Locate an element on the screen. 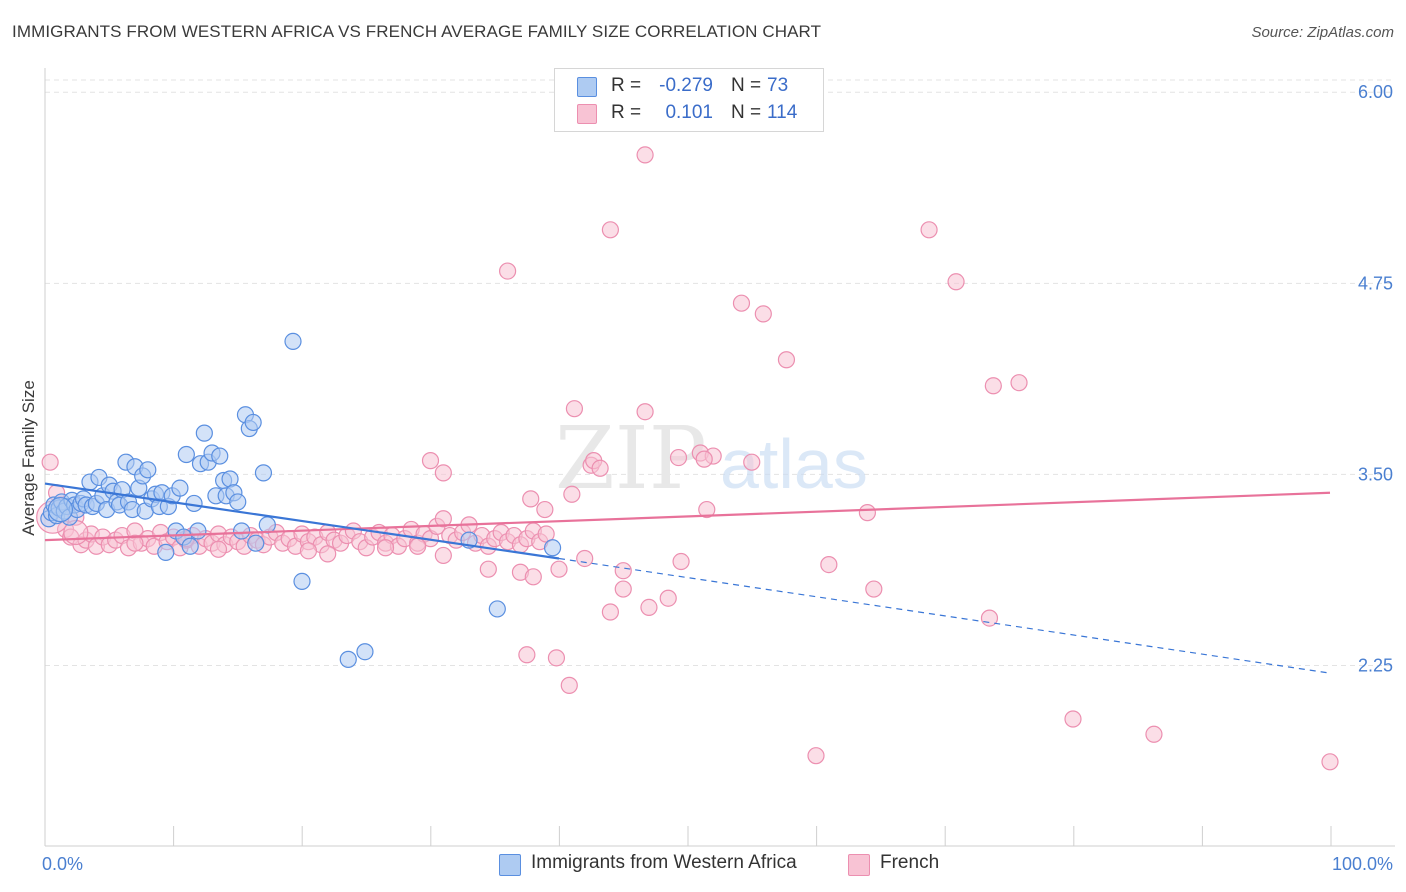 This screenshot has width=1406, height=892. y-axis-label: Average Family Size is located at coordinates (28, 458).